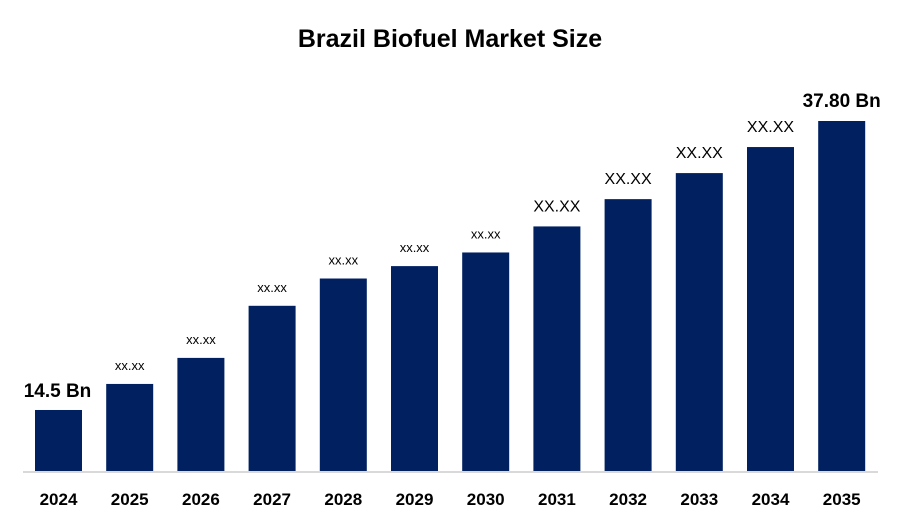 Image resolution: width=900 pixels, height=525 pixels. Describe the element at coordinates (628, 335) in the screenshot. I see `bar-2032` at that location.